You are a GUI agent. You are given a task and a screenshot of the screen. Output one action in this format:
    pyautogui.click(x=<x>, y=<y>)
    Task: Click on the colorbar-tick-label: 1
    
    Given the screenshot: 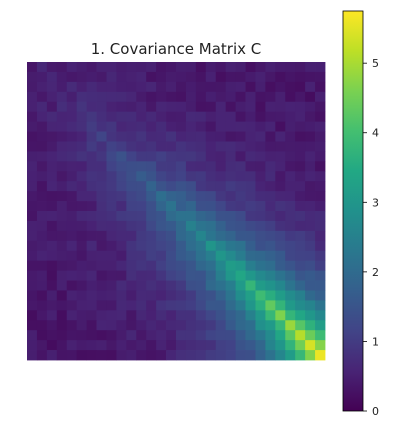 What is the action you would take?
    pyautogui.click(x=375, y=341)
    